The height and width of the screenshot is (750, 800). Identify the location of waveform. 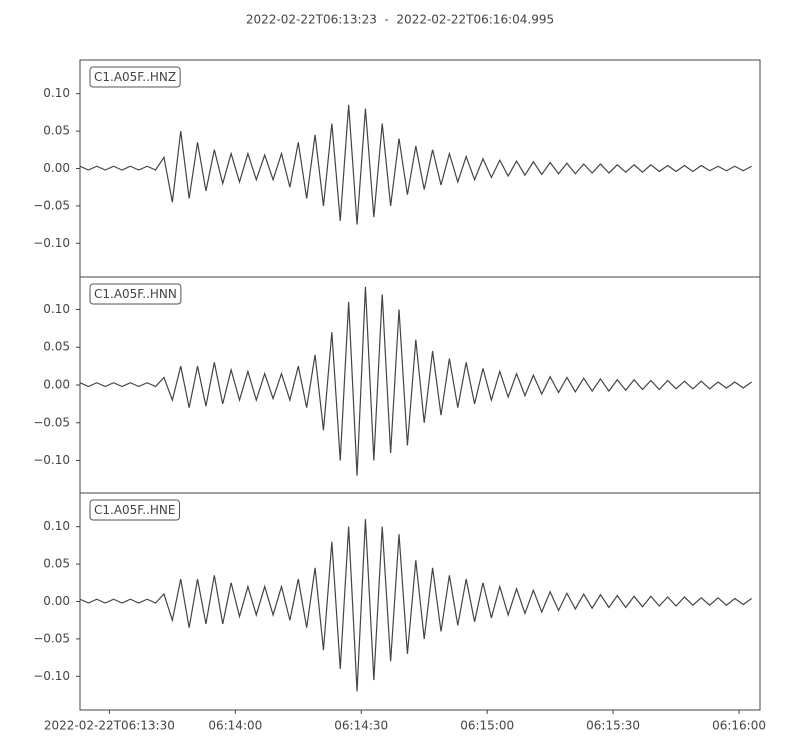
(415, 164).